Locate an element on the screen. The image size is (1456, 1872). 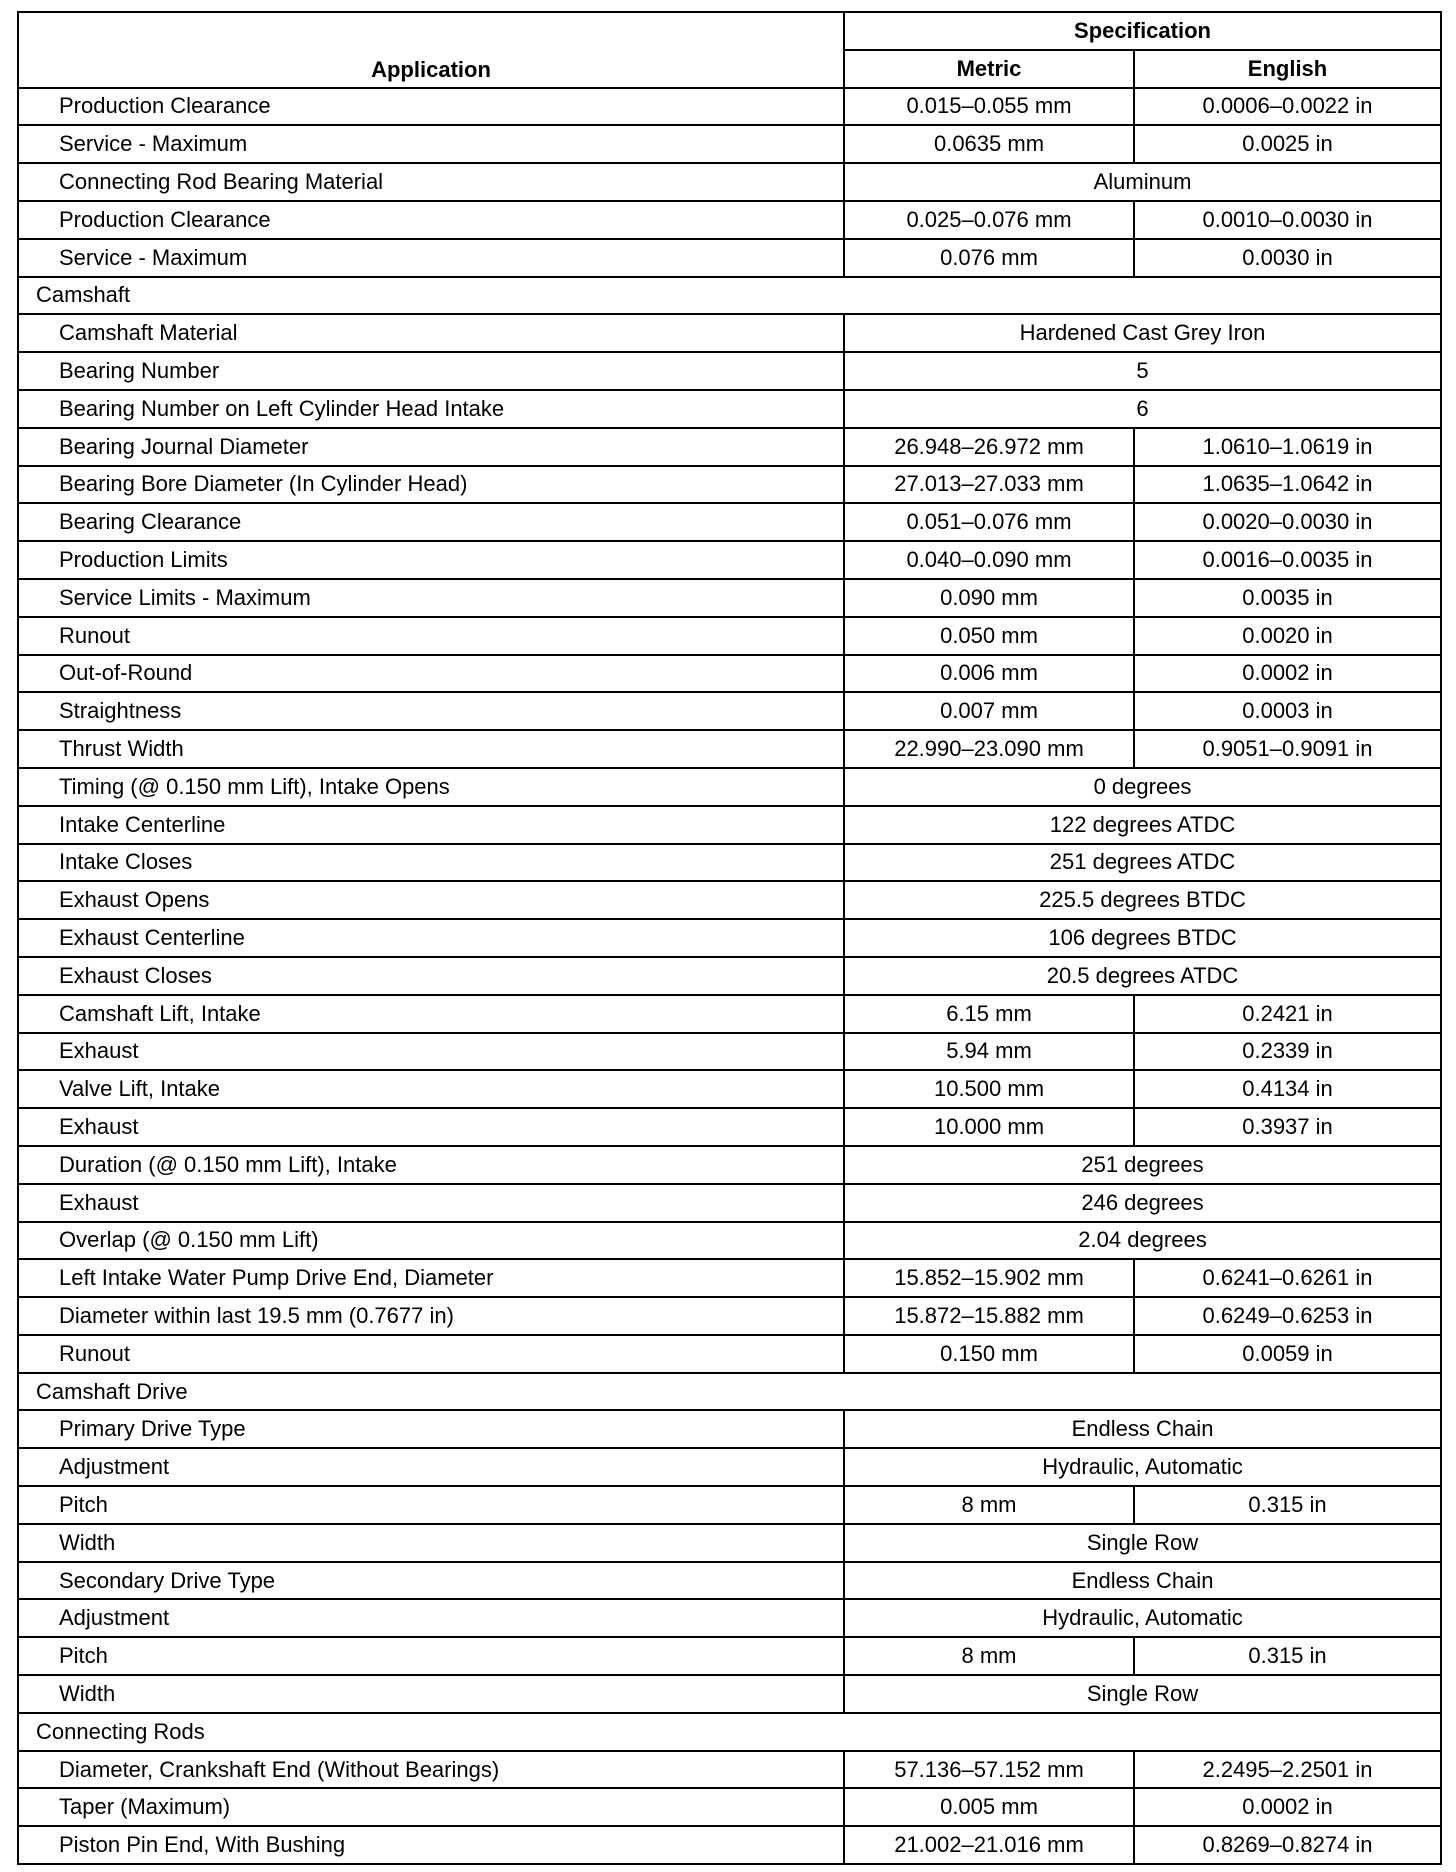
section-row: Camshaft is located at coordinates (729, 295).